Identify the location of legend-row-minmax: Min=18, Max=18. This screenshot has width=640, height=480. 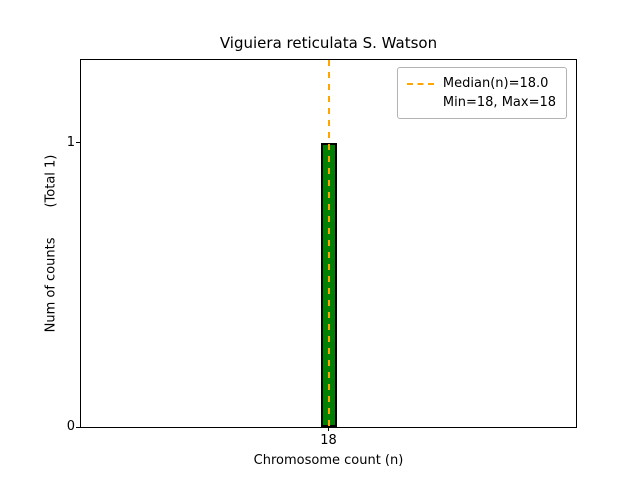
(499, 102).